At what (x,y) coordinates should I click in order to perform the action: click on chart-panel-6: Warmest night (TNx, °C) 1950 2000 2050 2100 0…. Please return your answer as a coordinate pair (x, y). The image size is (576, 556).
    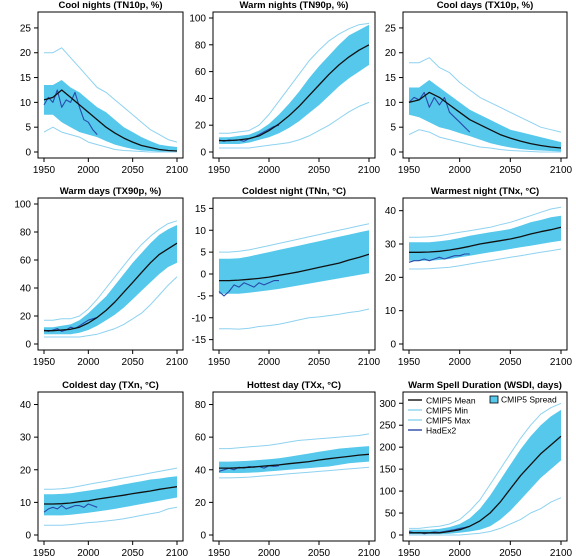
    Looking at the image, I should click on (479, 277).